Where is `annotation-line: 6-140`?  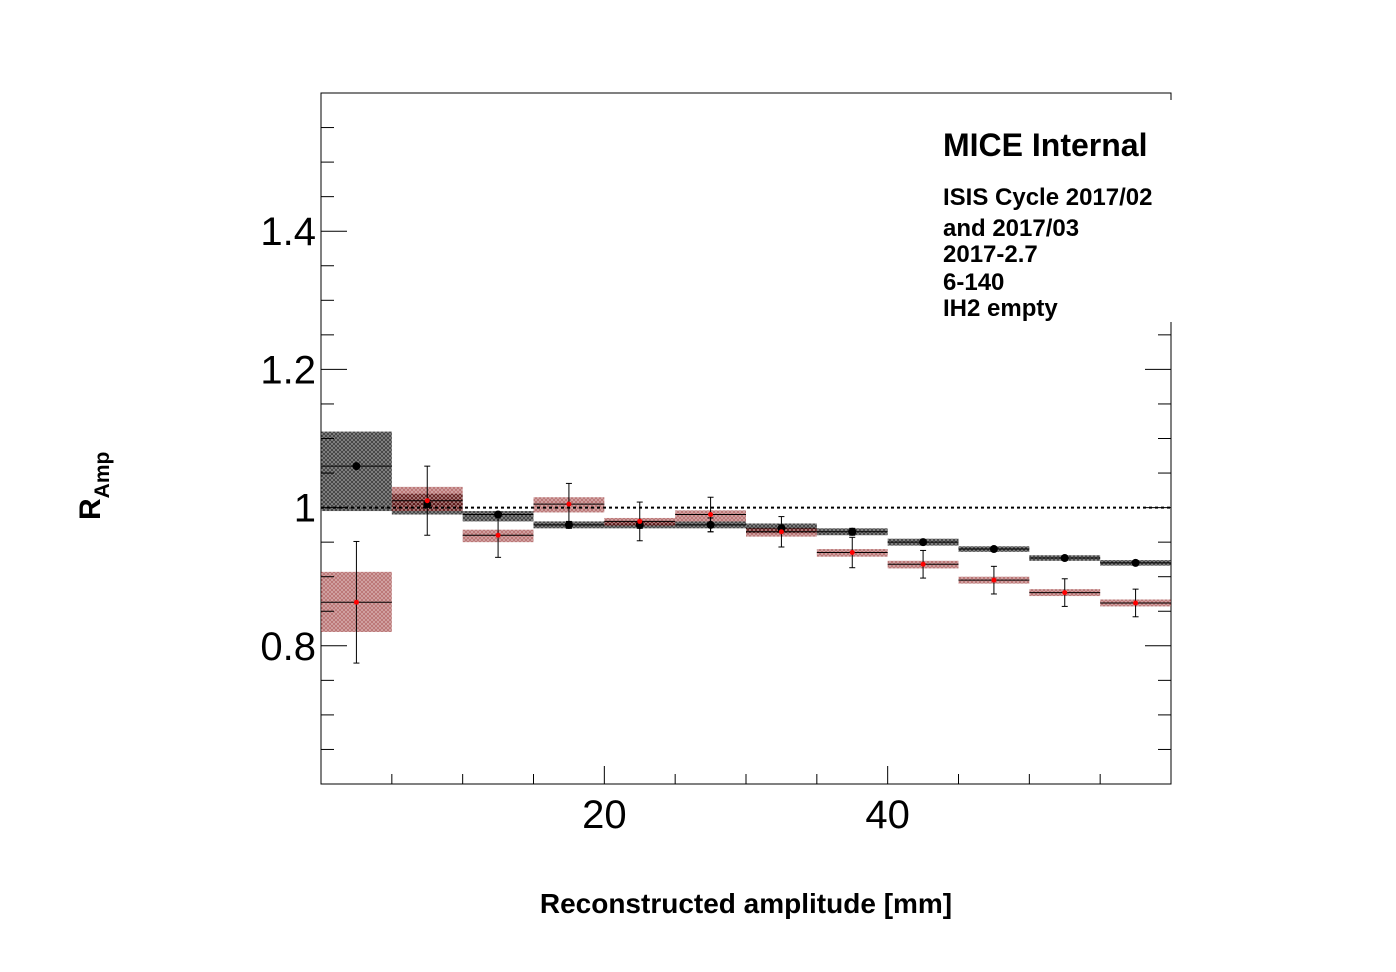 annotation-line: 6-140 is located at coordinates (973, 282).